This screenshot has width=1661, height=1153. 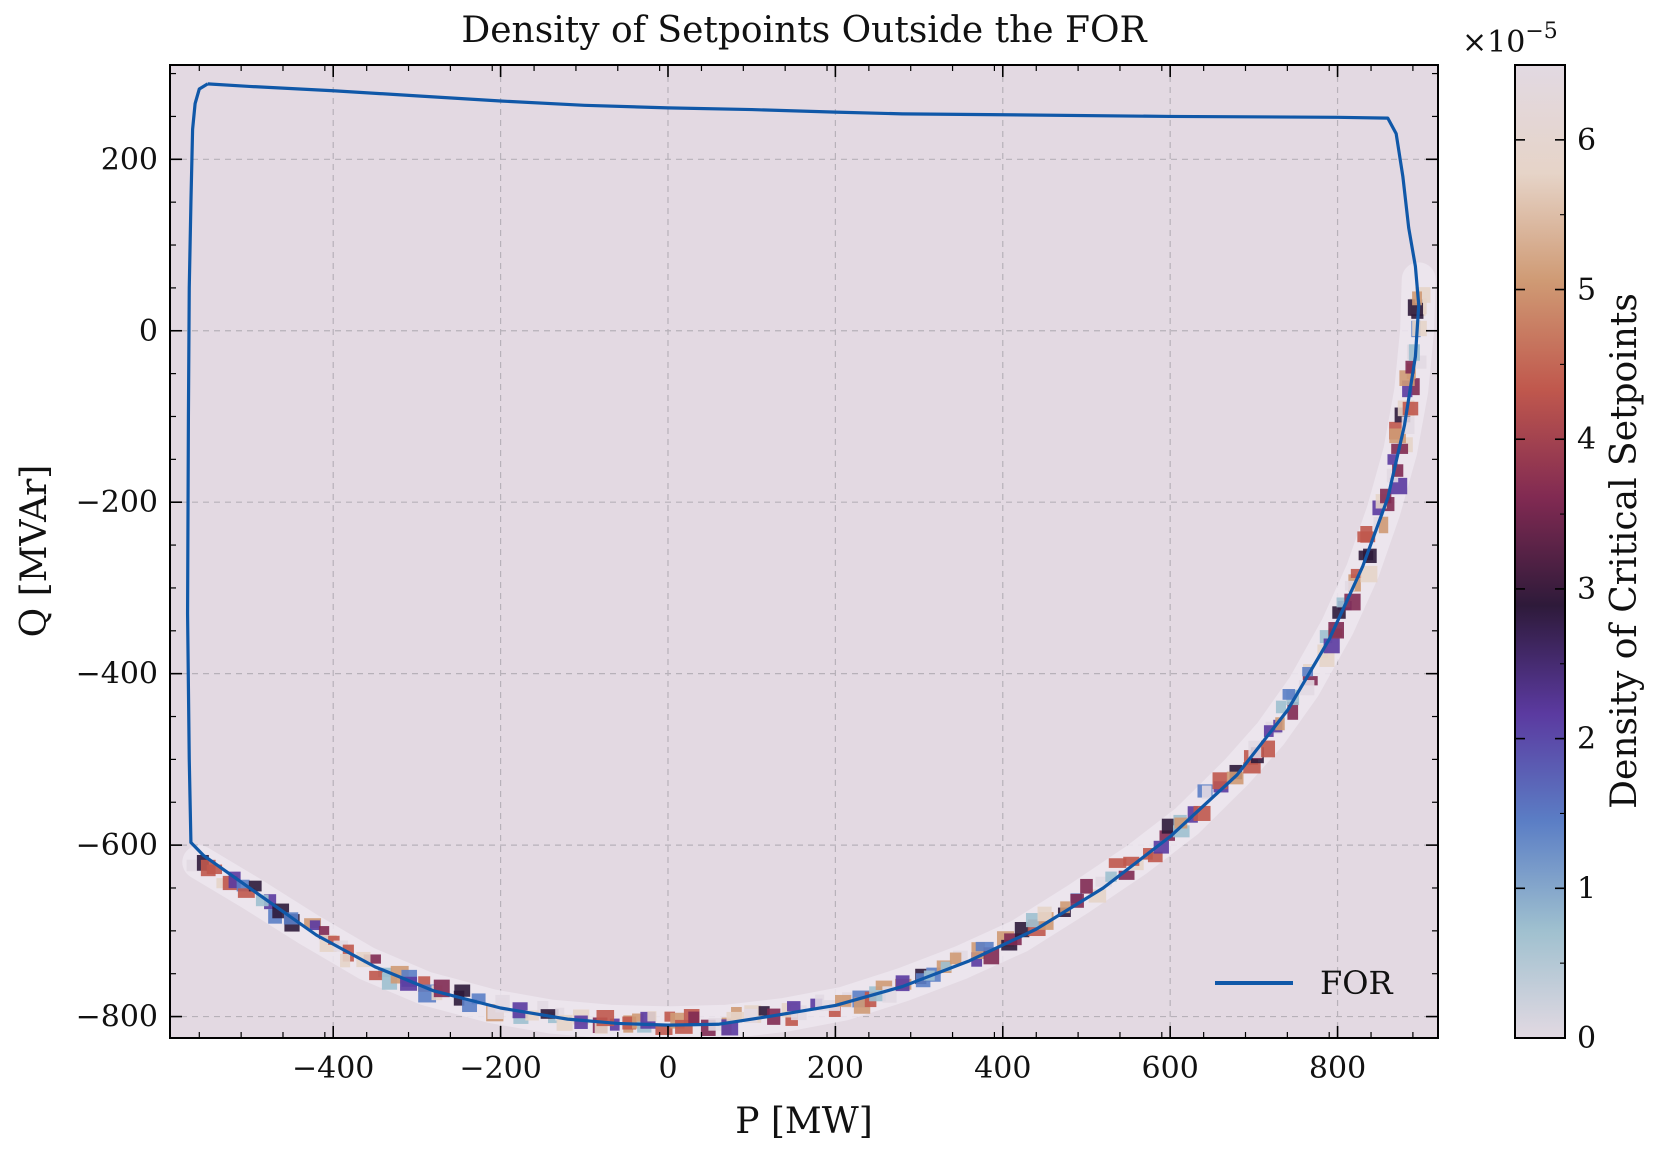 I want to click on colorbar-gradient, so click(x=1540, y=551).